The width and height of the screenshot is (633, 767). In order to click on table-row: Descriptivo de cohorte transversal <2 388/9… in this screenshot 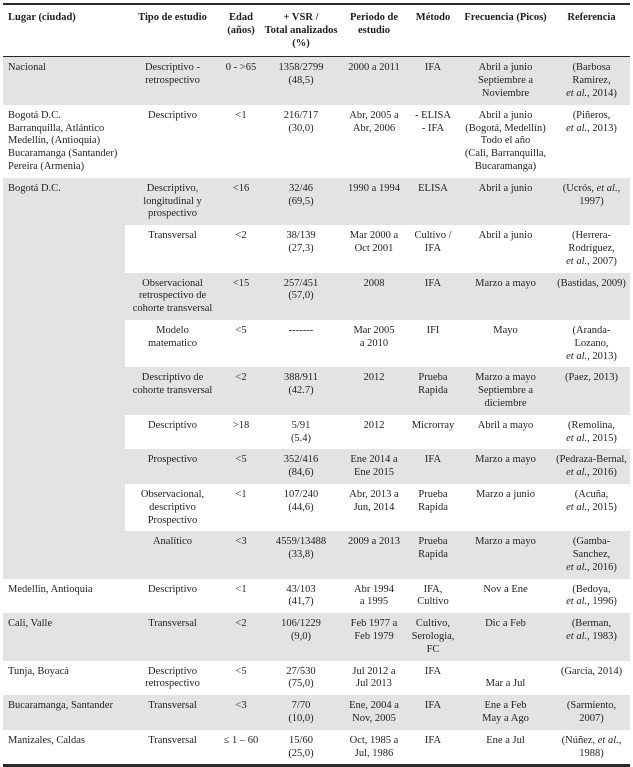, I will do `click(316, 391)`.